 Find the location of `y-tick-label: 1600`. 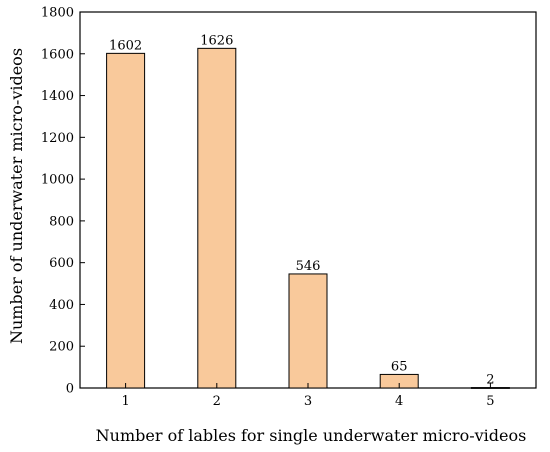

y-tick-label: 1600 is located at coordinates (57, 54).